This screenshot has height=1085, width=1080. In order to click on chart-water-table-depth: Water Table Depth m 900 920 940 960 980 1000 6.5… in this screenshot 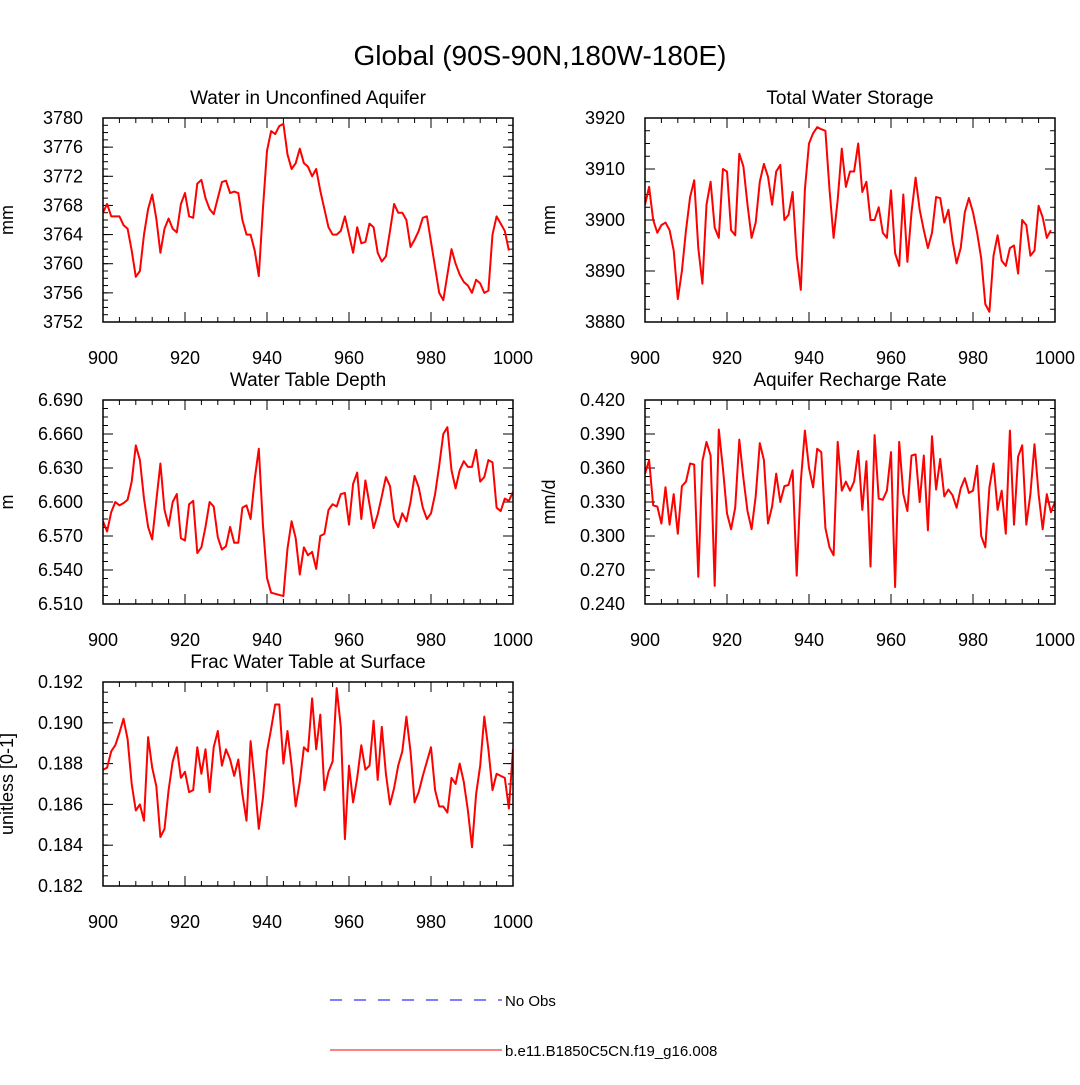, I will do `click(266, 510)`.